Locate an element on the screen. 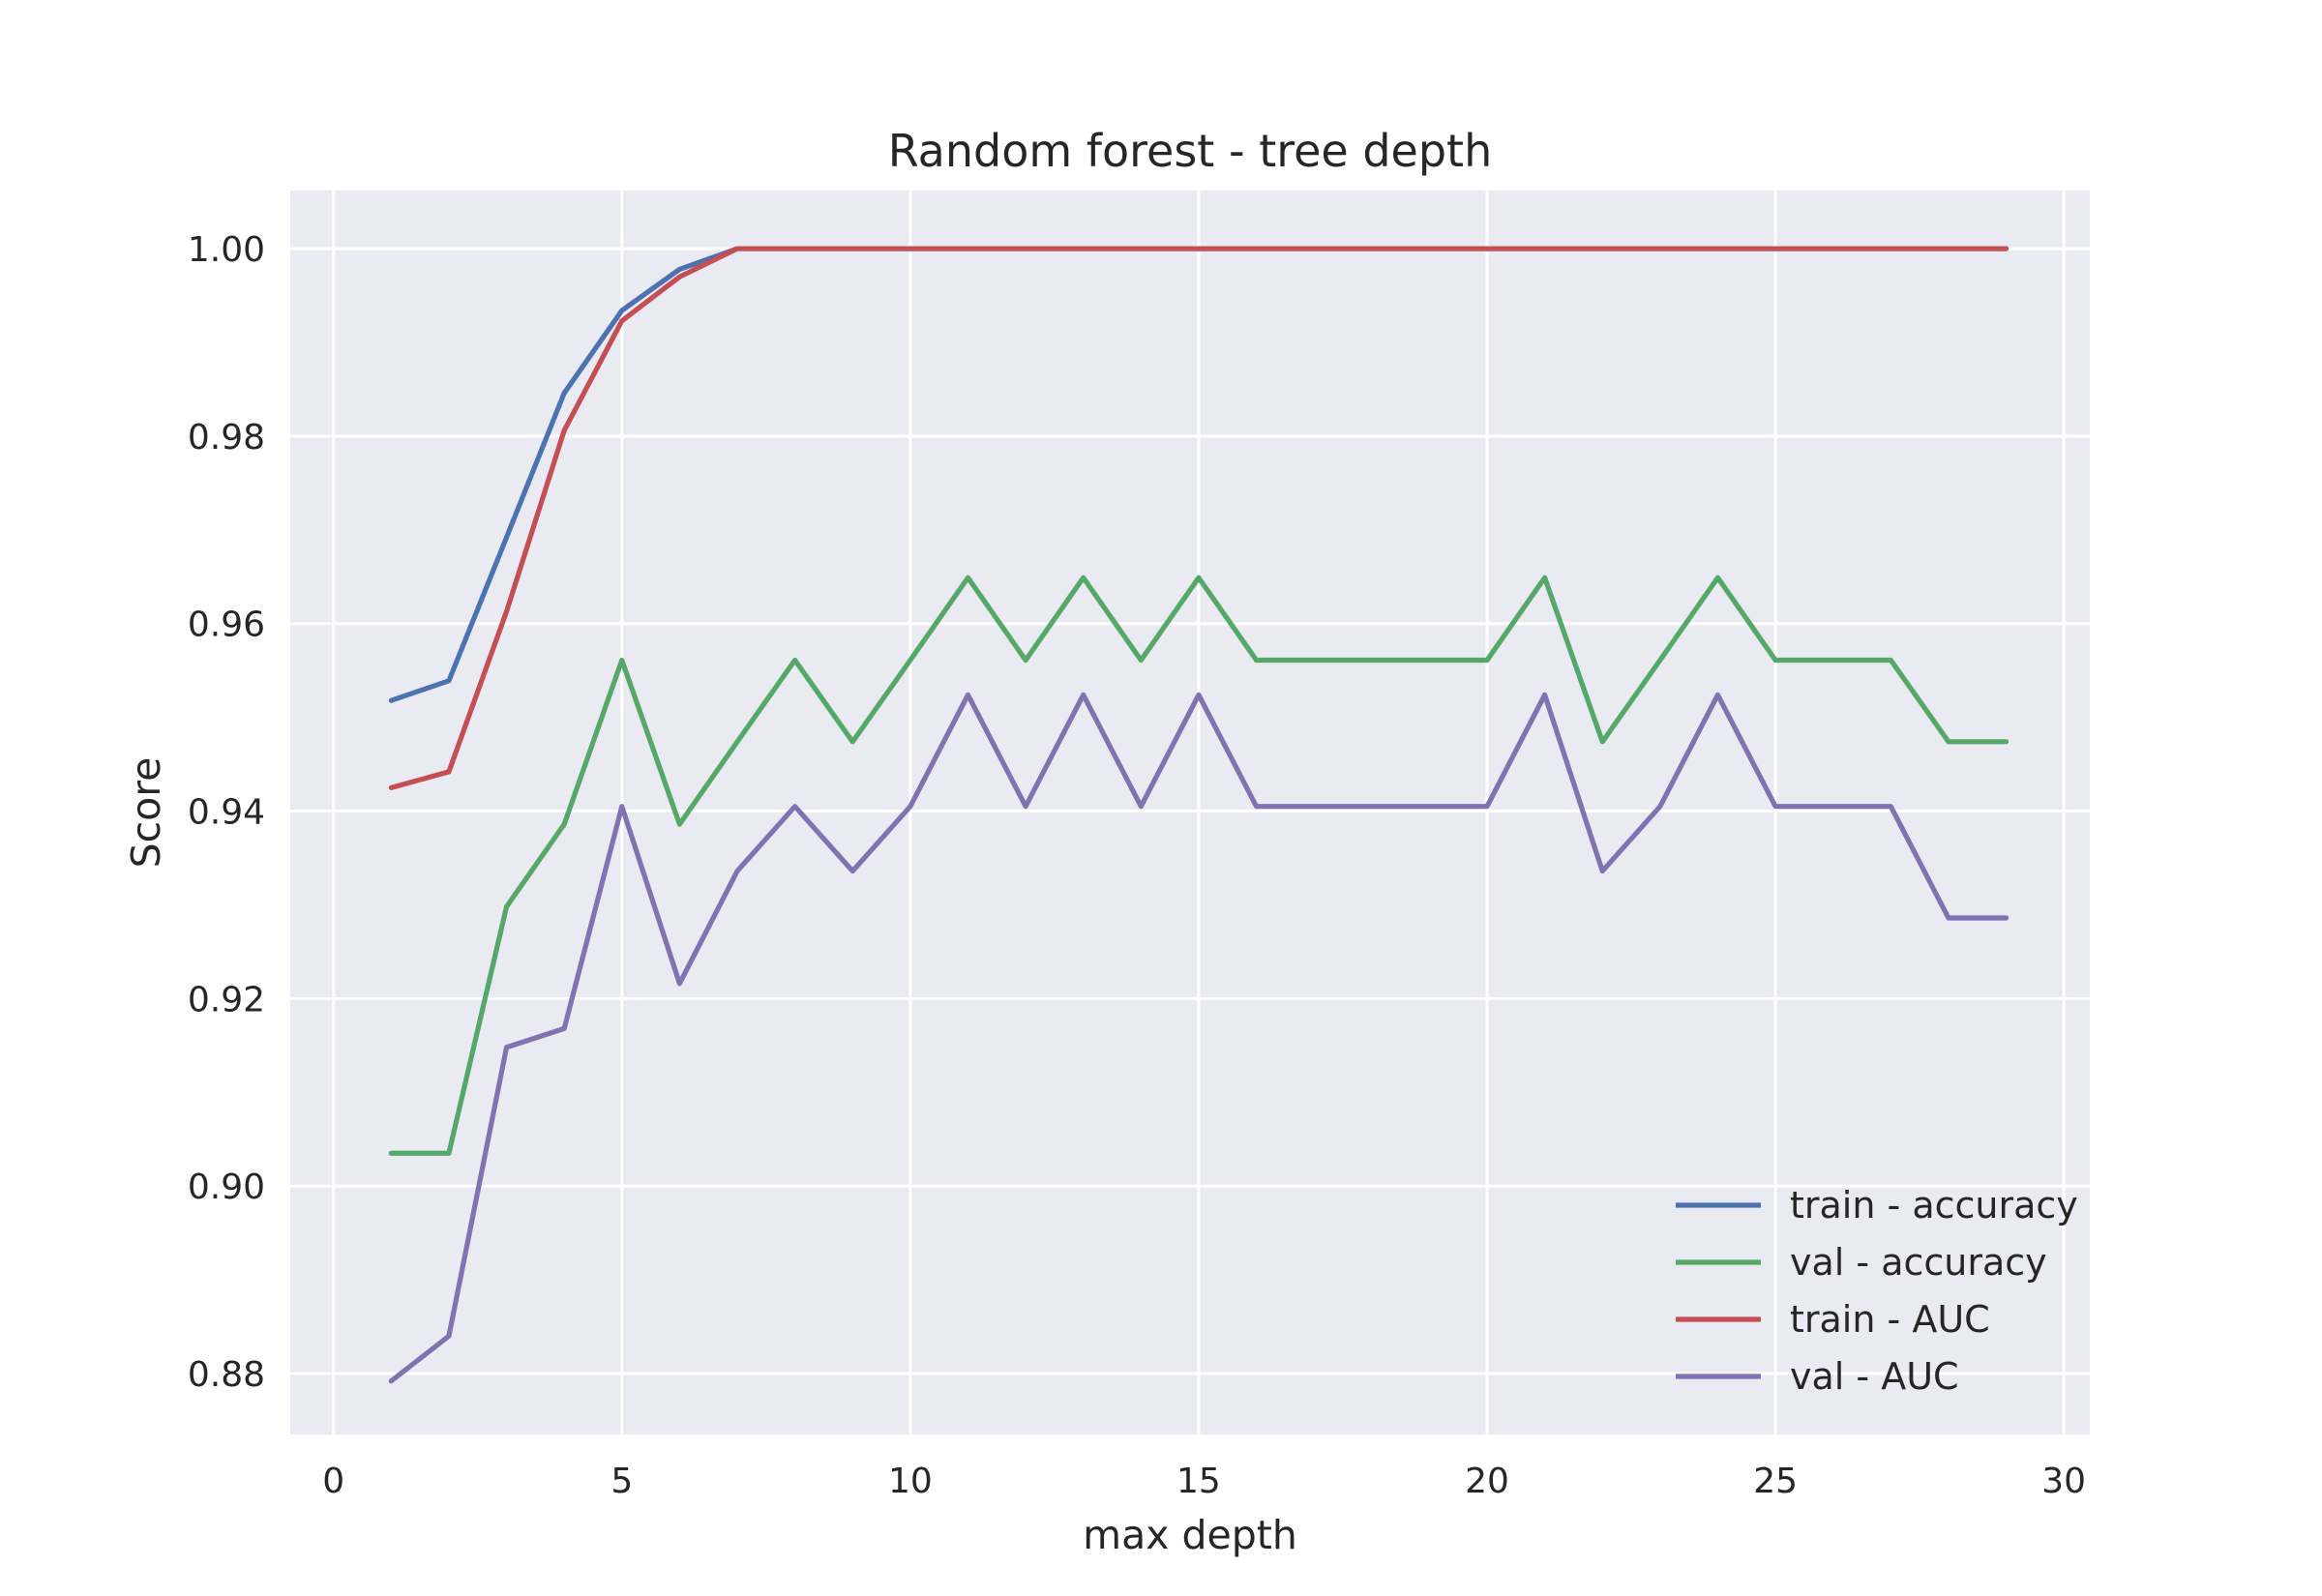 This screenshot has height=1596, width=2322. x-tick-label: 5 is located at coordinates (621, 1481).